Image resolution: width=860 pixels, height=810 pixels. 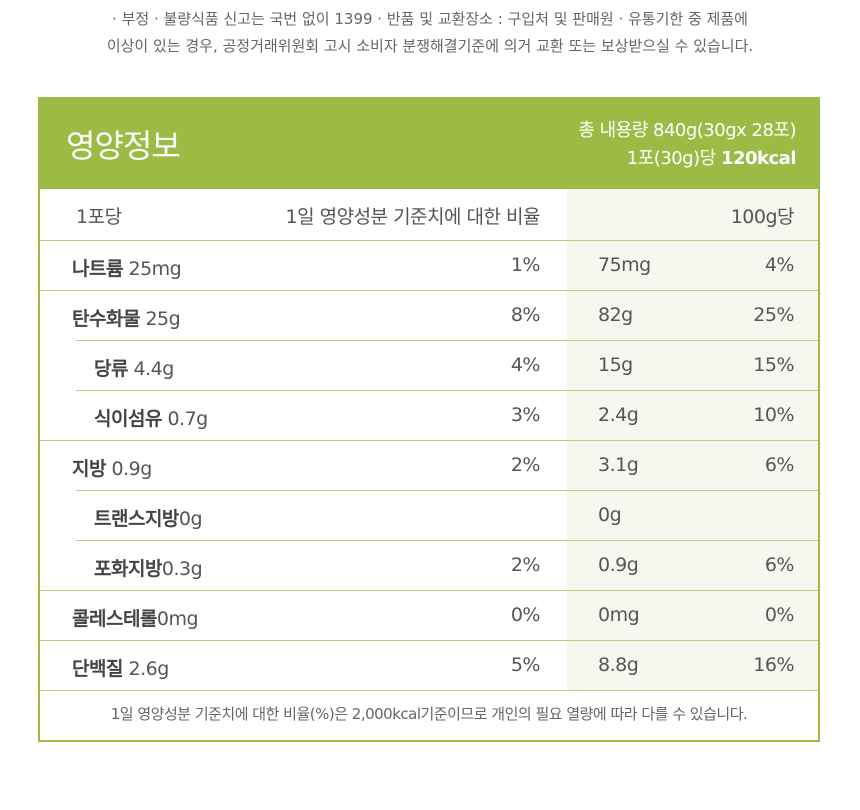 What do you see at coordinates (114, 619) in the screenshot?
I see `nutrient-name: 콜레스테롤` at bounding box center [114, 619].